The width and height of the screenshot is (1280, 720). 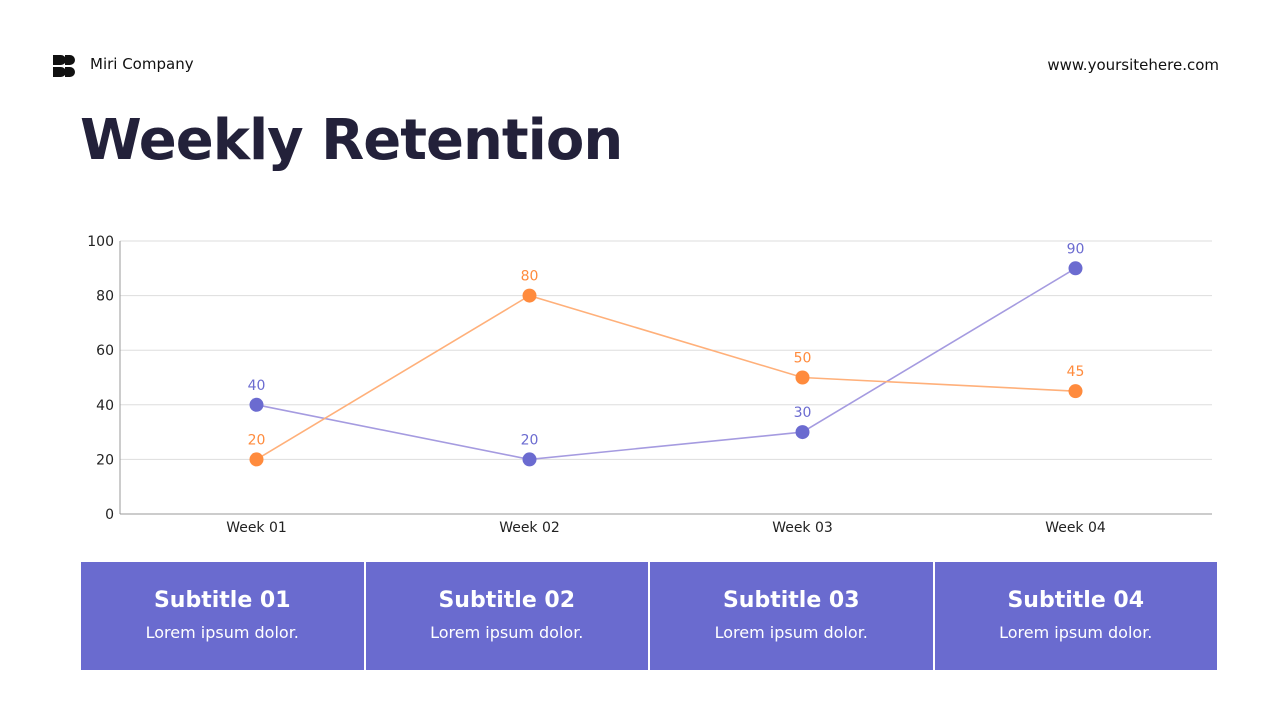 I want to click on y-tick-label: 80, so click(x=105, y=297).